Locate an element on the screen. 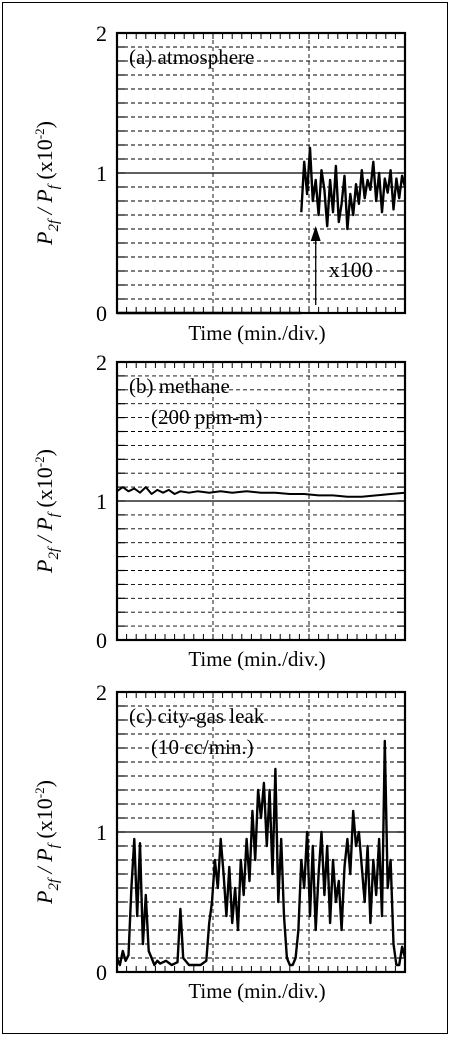  panel-label: (b) methane is located at coordinates (179, 386).